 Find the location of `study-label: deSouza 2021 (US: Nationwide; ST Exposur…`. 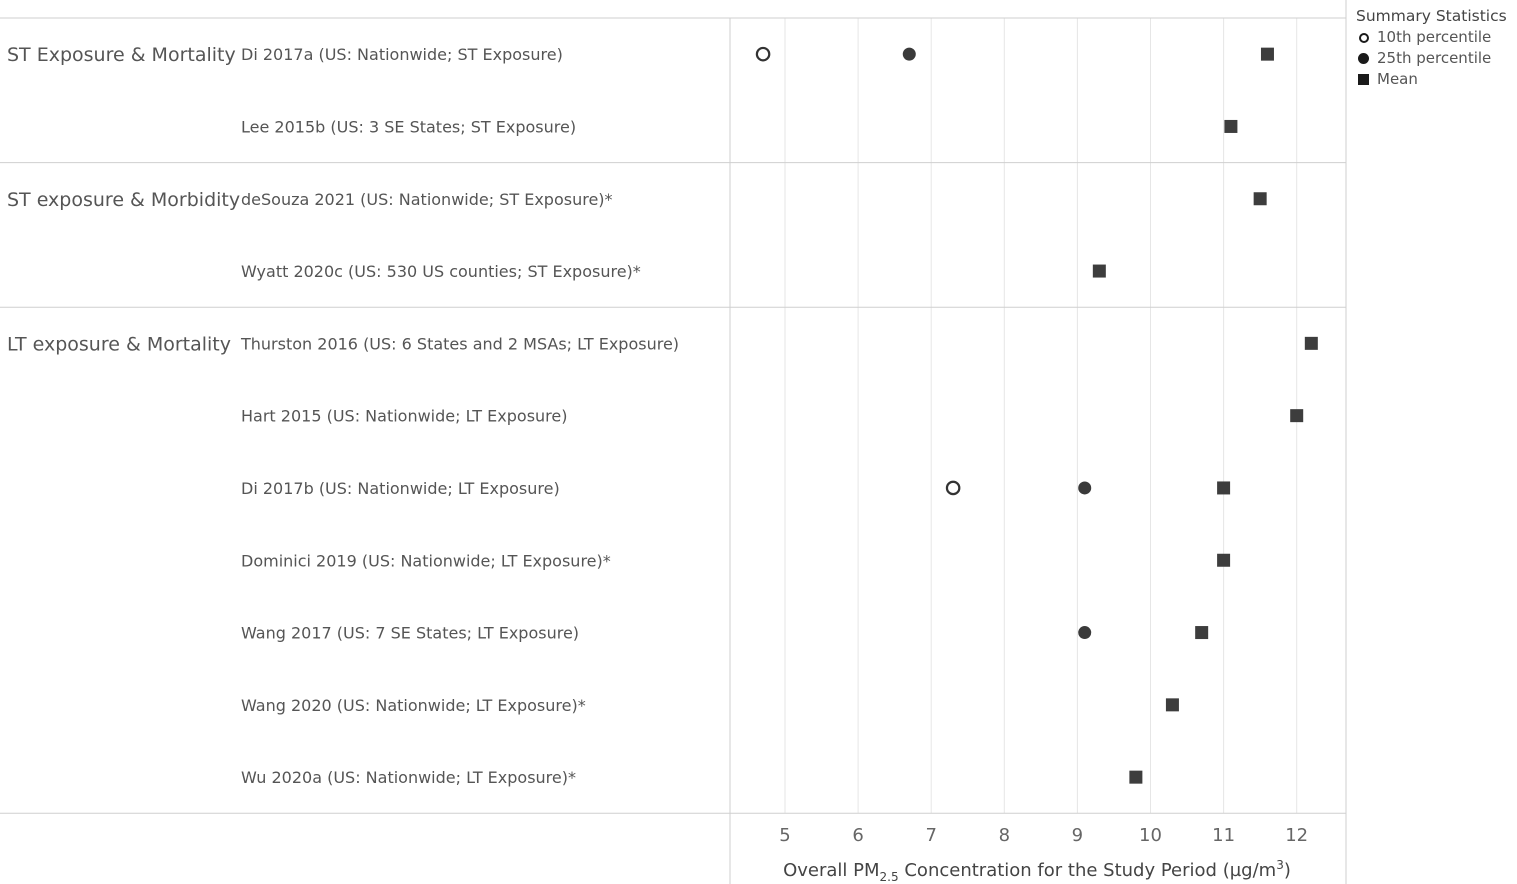

study-label: deSouza 2021 (US: Nationwide; ST Exposur… is located at coordinates (427, 199).